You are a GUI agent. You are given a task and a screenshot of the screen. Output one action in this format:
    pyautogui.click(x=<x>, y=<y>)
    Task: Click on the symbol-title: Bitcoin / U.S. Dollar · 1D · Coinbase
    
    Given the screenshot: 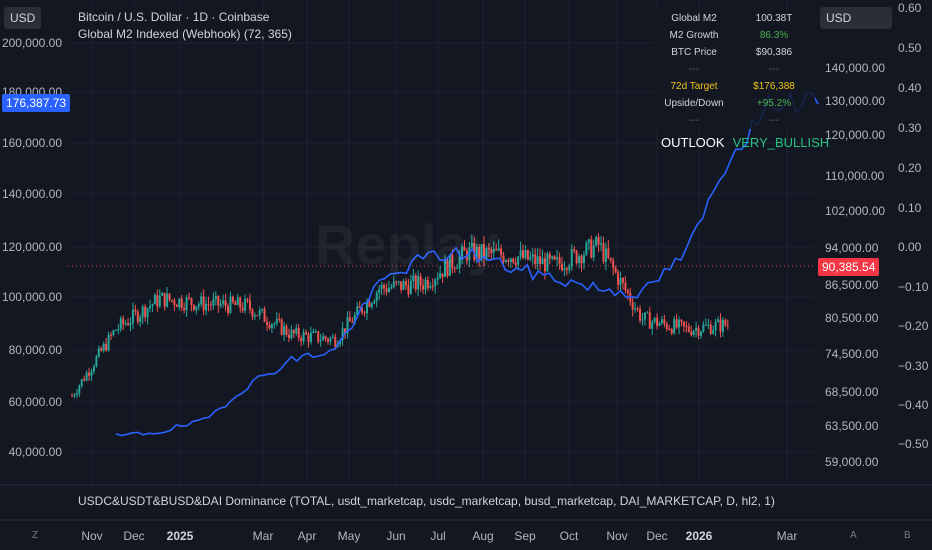 What is the action you would take?
    pyautogui.click(x=174, y=17)
    